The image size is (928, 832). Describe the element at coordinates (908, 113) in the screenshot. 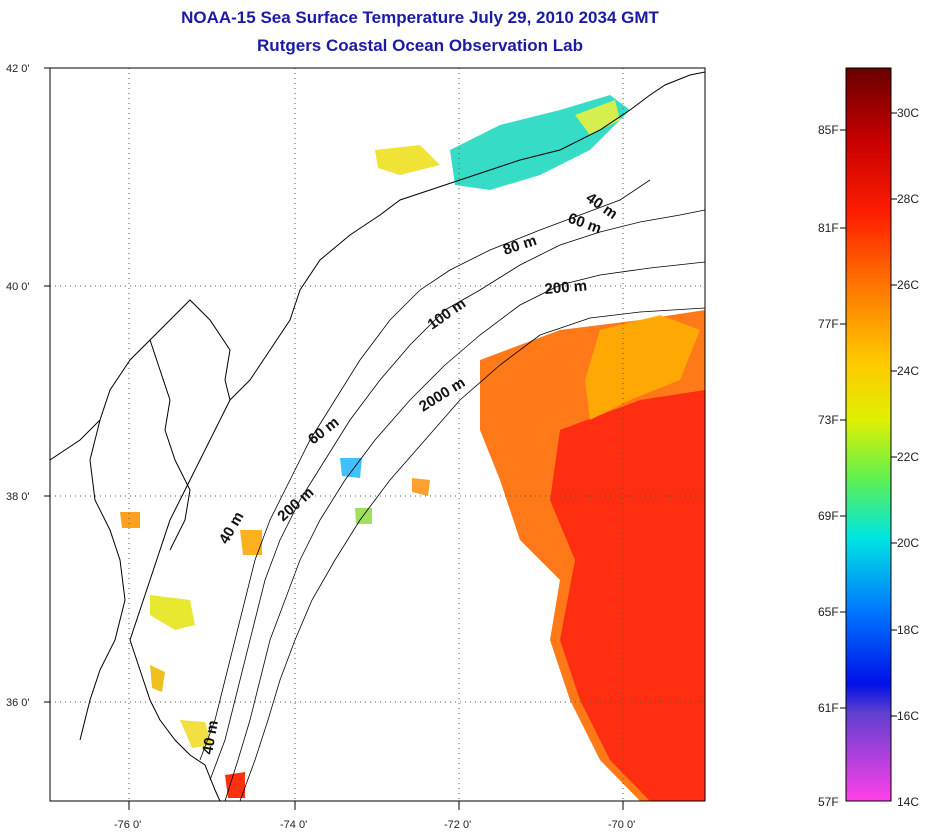

I see `colorbar-c-label: 30C` at that location.